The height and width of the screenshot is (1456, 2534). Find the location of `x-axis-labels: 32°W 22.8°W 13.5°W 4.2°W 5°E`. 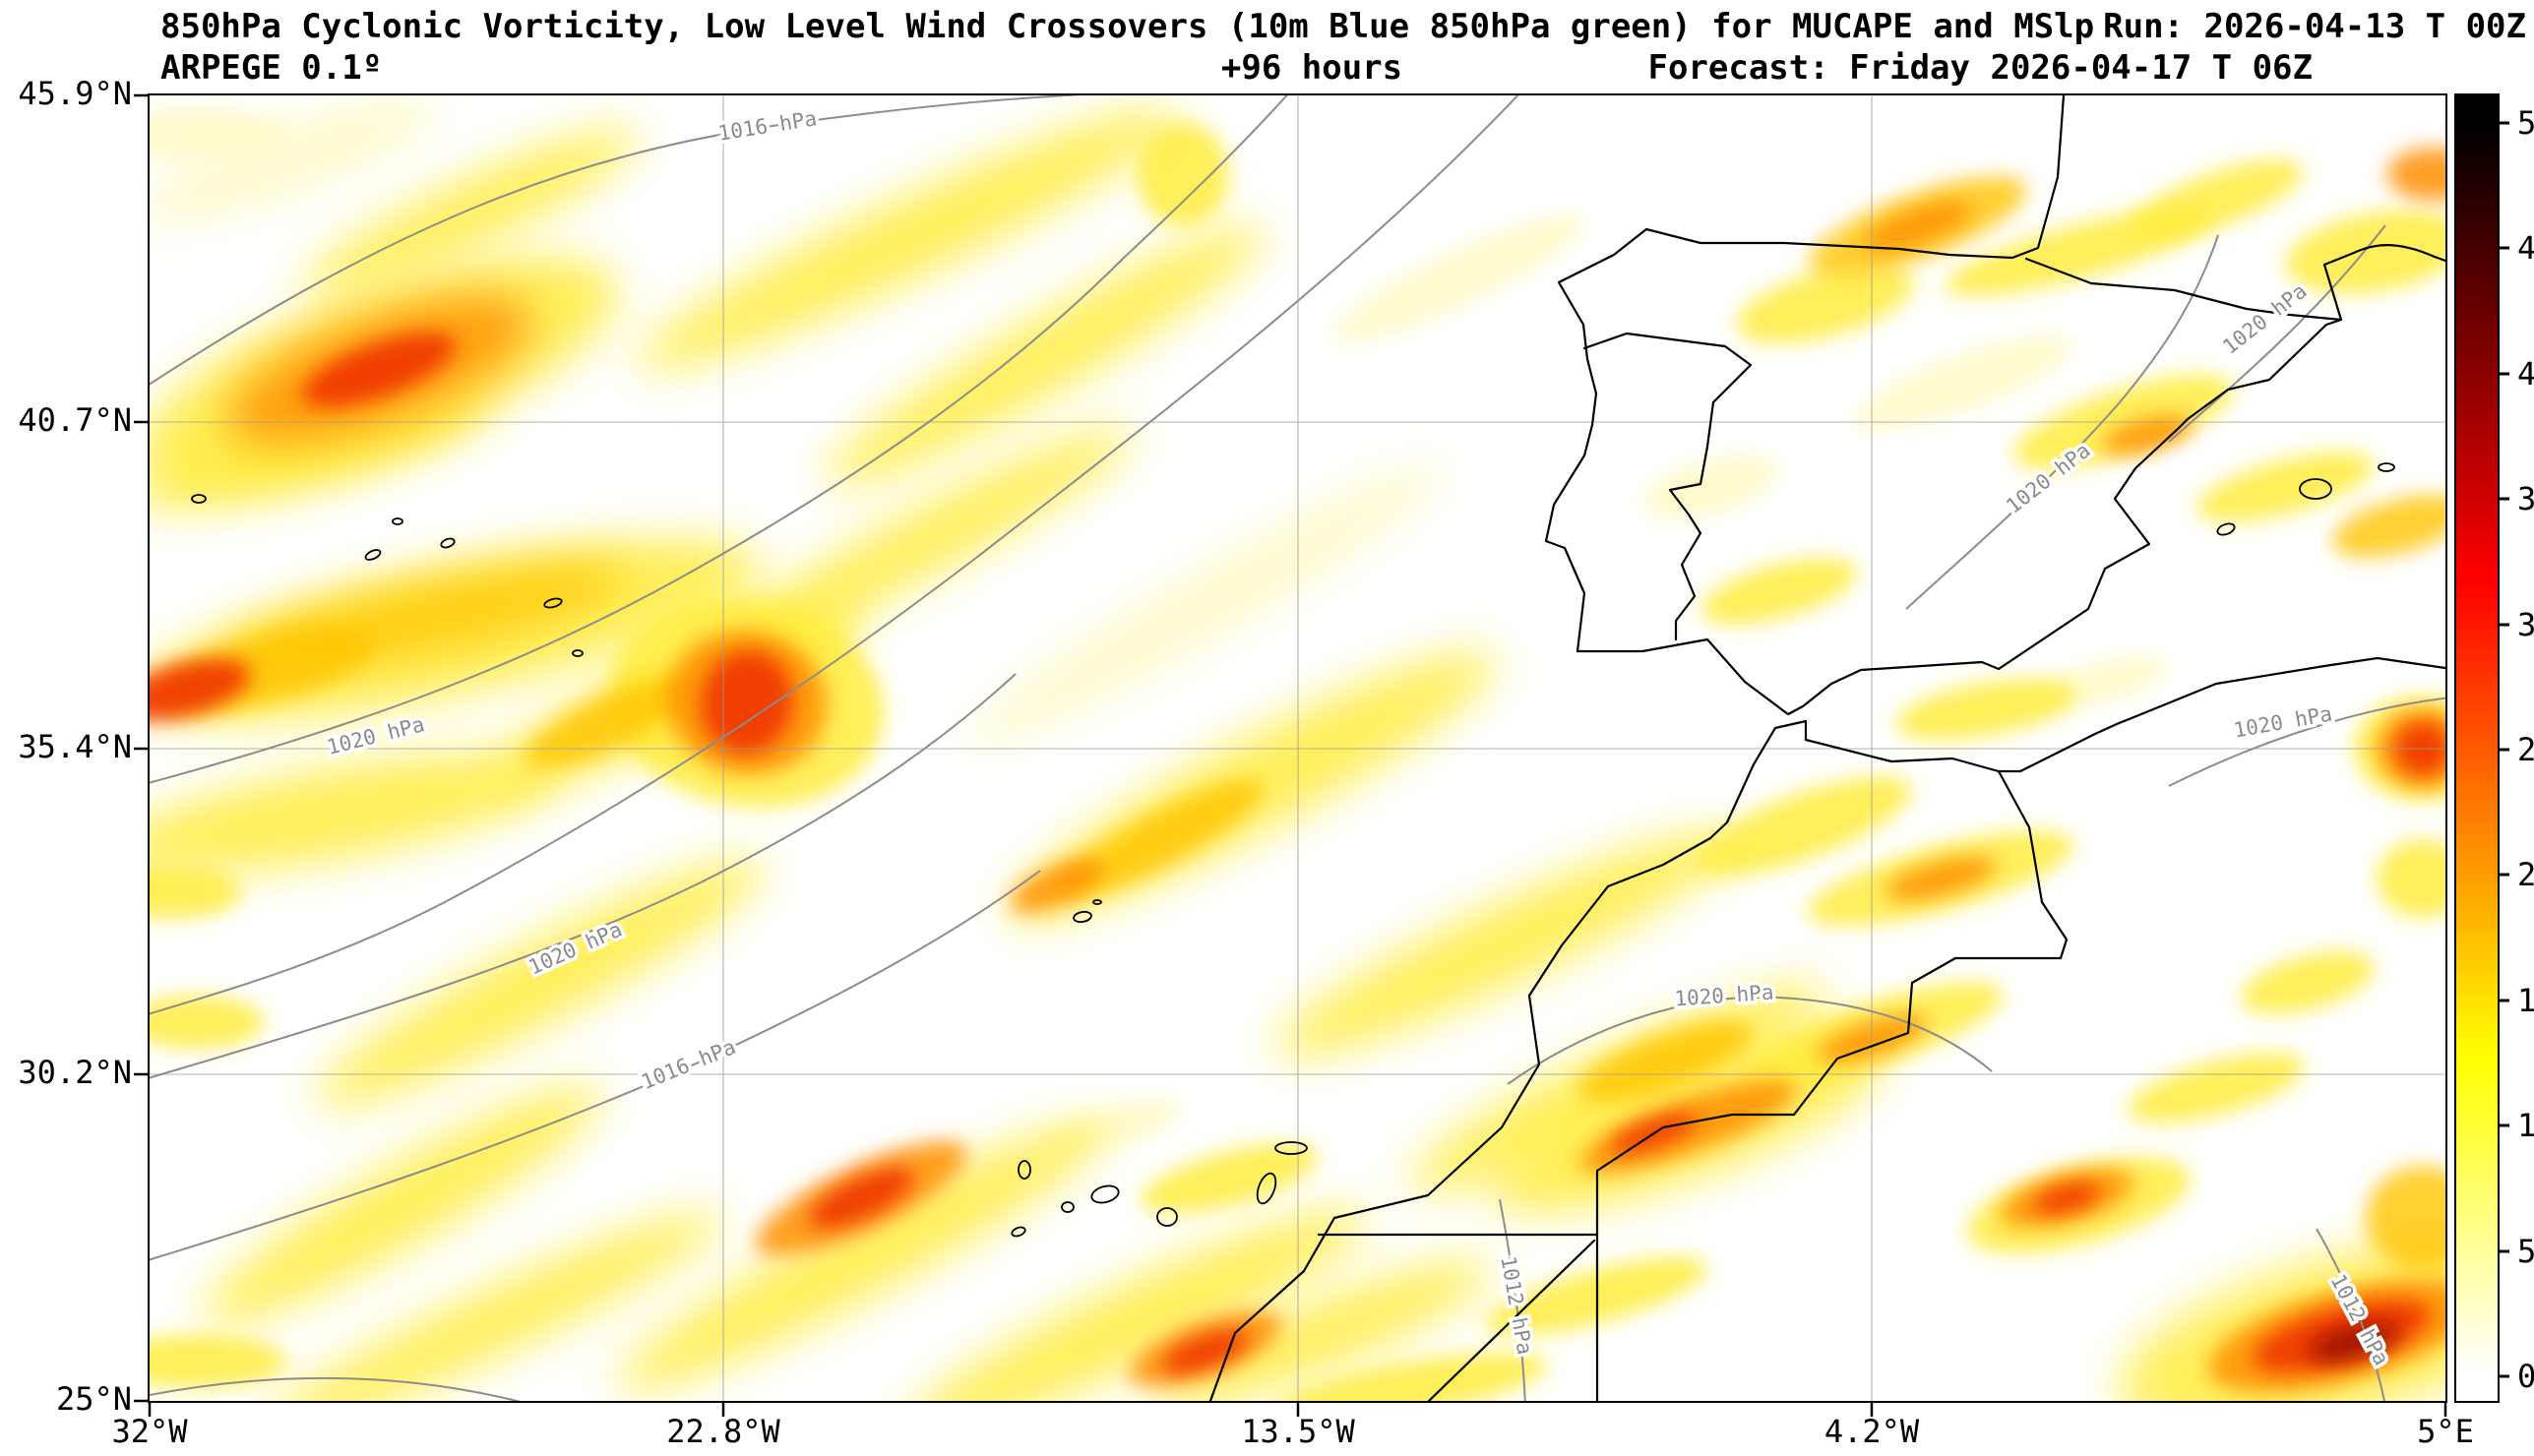

x-axis-labels: 32°W 22.8°W 13.5°W 4.2°W 5°E is located at coordinates (1292, 1434).